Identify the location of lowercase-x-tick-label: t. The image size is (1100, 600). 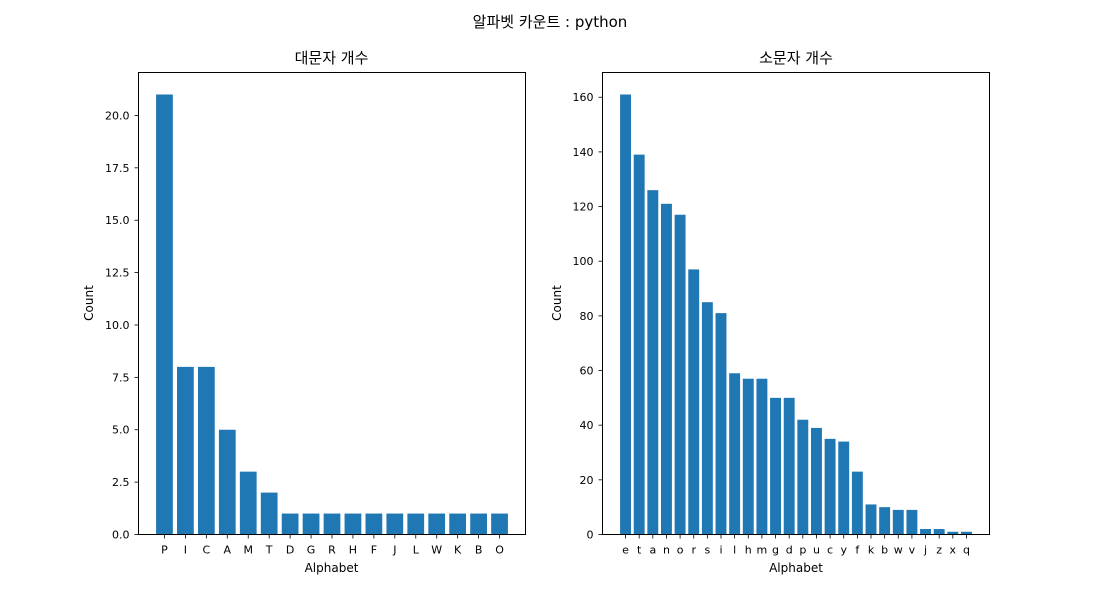
(639, 550).